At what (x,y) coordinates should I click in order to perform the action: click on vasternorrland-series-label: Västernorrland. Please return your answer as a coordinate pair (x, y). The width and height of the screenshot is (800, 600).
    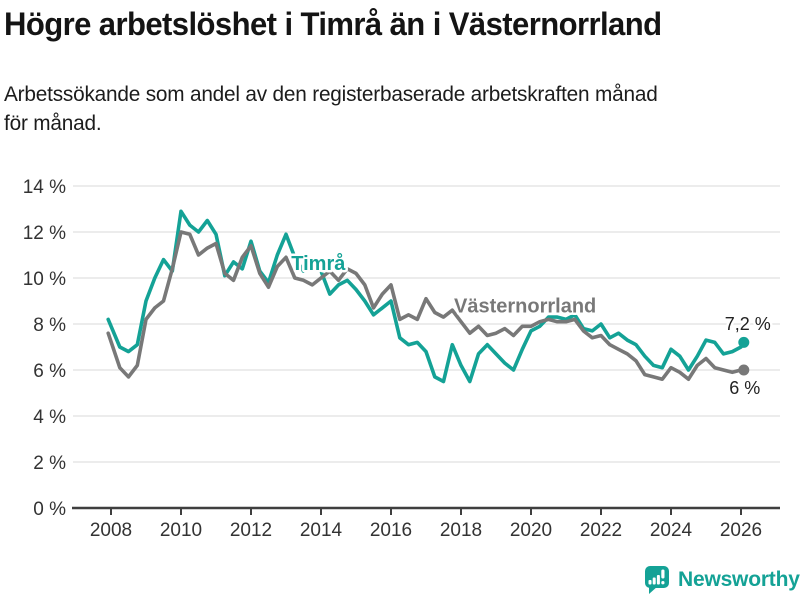
    Looking at the image, I should click on (525, 307).